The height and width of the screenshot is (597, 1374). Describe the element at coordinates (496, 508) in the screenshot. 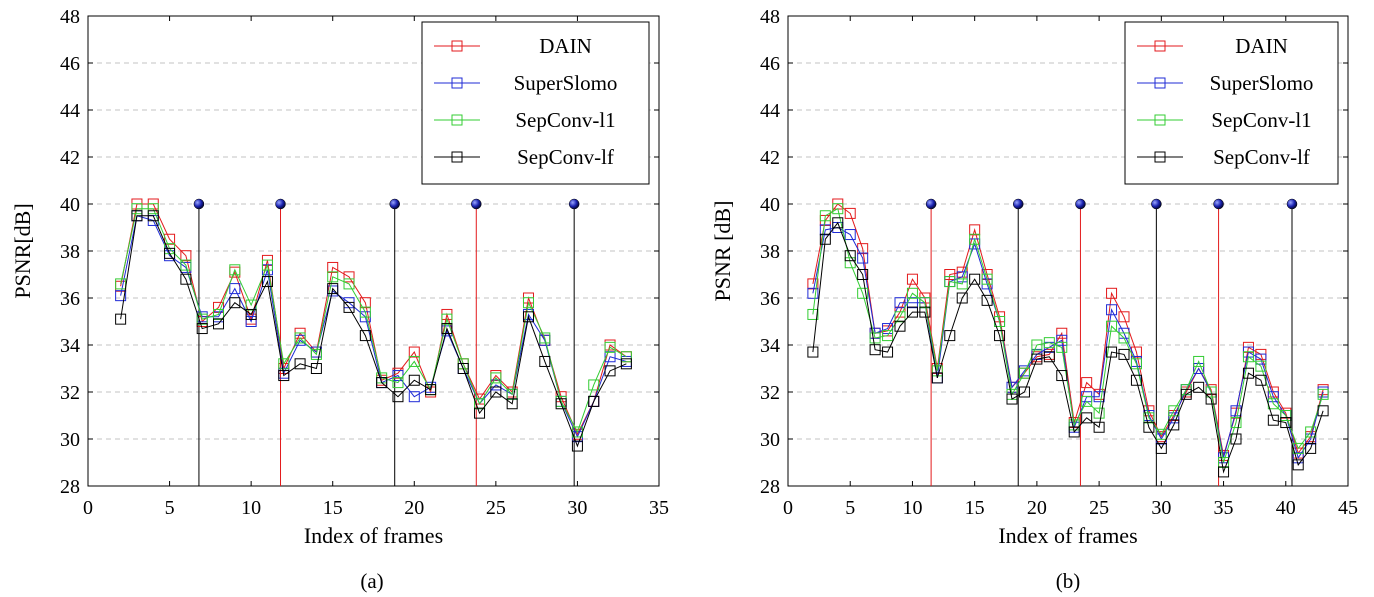

I see `x-tick-label: 25` at that location.